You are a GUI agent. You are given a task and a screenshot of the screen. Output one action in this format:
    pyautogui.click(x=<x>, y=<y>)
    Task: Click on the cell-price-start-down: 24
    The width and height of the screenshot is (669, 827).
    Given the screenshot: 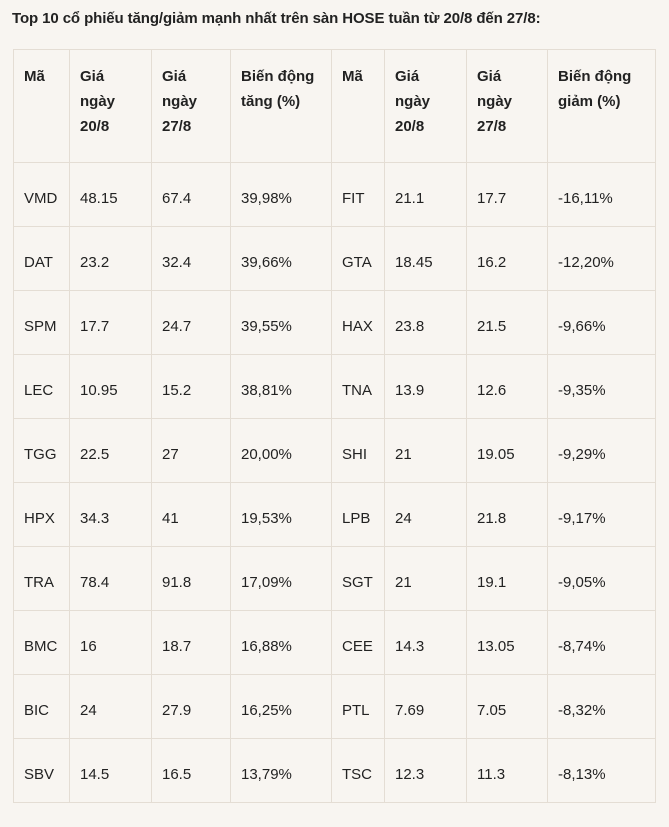 What is the action you would take?
    pyautogui.click(x=425, y=514)
    